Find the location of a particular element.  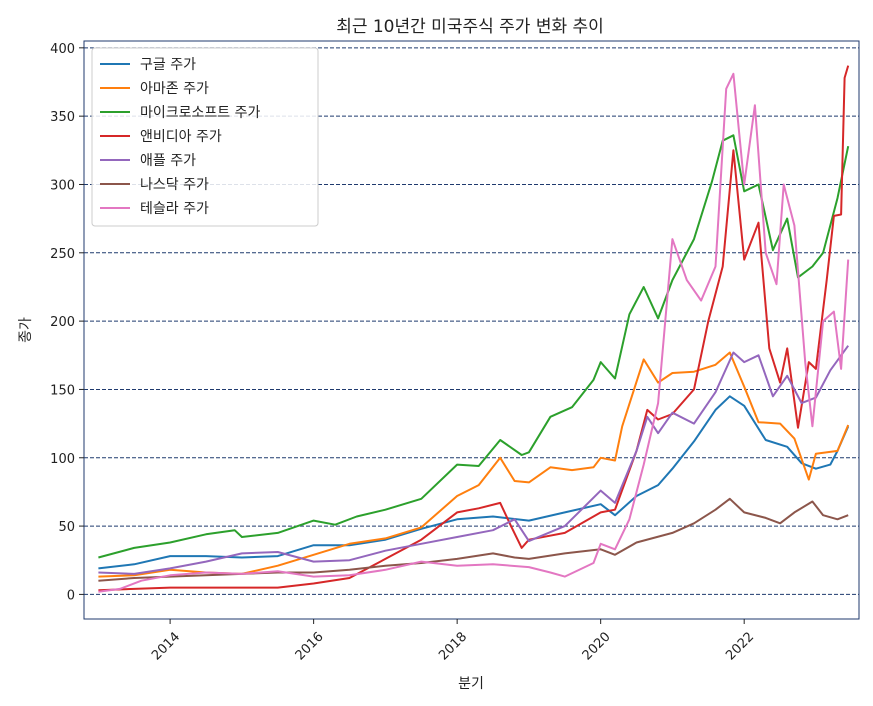

y-tick-label: 0 is located at coordinates (71, 595).